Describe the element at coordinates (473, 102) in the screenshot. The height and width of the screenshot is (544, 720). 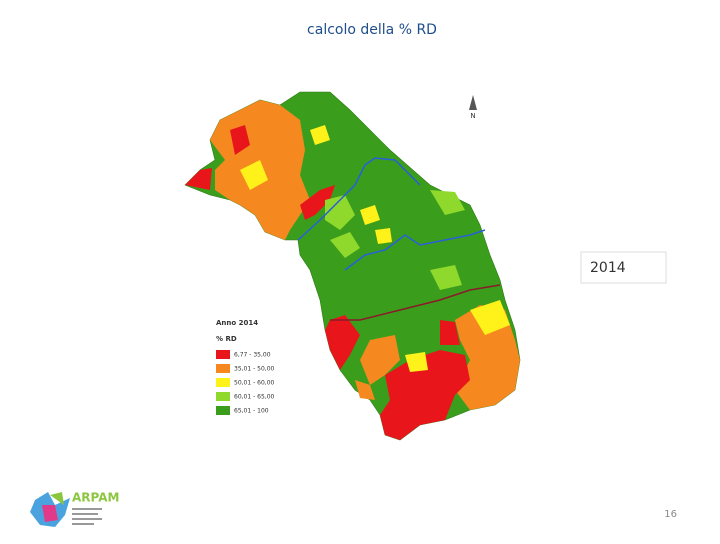
I see `north-arrow-icon` at that location.